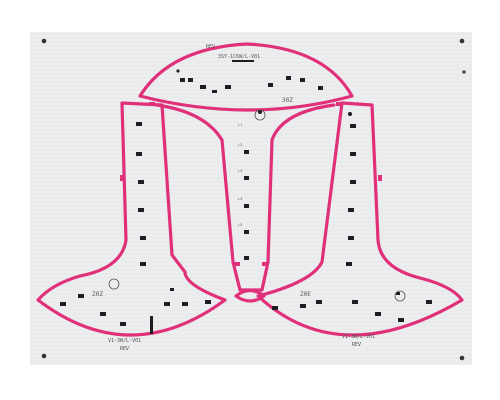 The image size is (500, 400). Describe the element at coordinates (337, 319) in the screenshot. I see `right-piece-silkscreen: Z0E V1-3W/L-V01 REV` at that location.